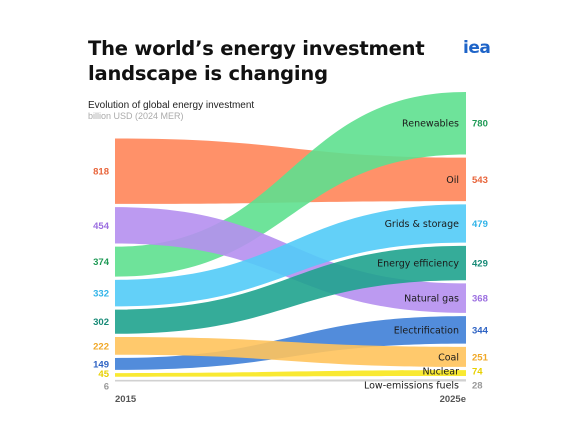  I want to click on end-value-grids-and-storage: 479, so click(480, 224).